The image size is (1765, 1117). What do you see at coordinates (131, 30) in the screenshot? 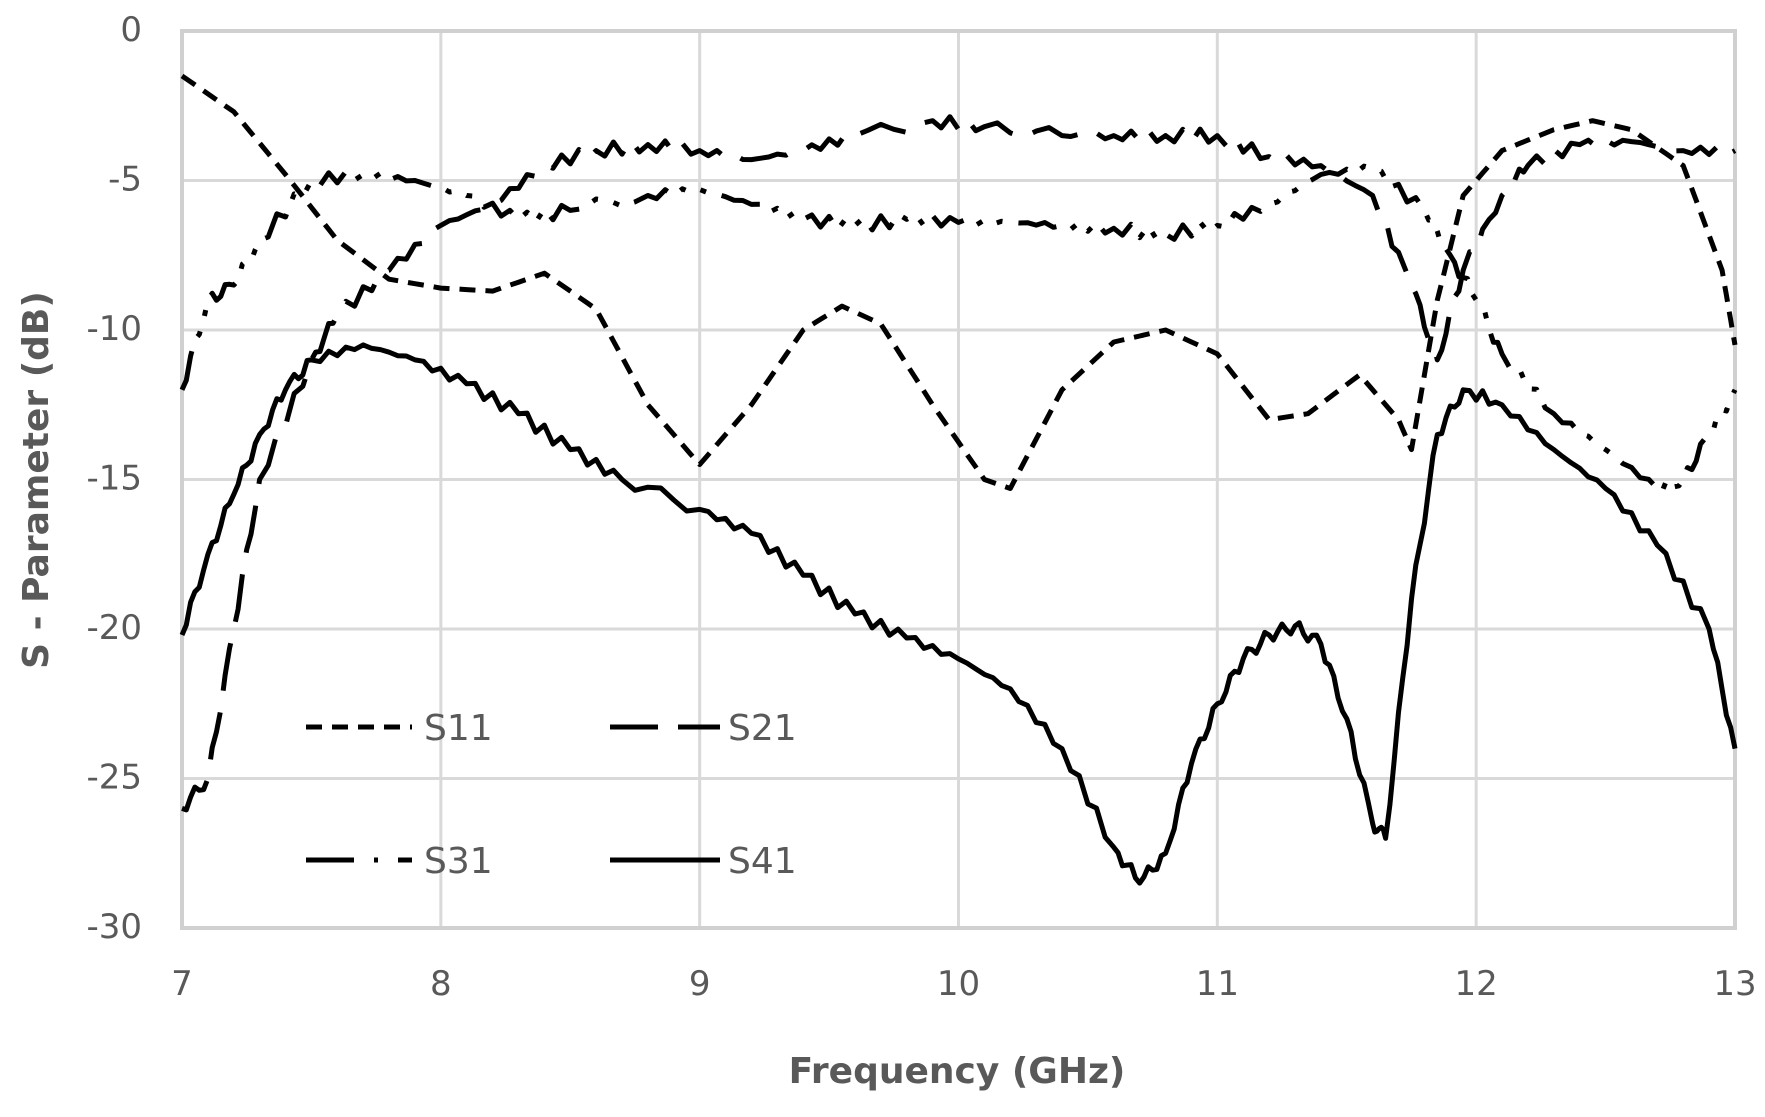
I see `y-tick-label: 0` at bounding box center [131, 30].